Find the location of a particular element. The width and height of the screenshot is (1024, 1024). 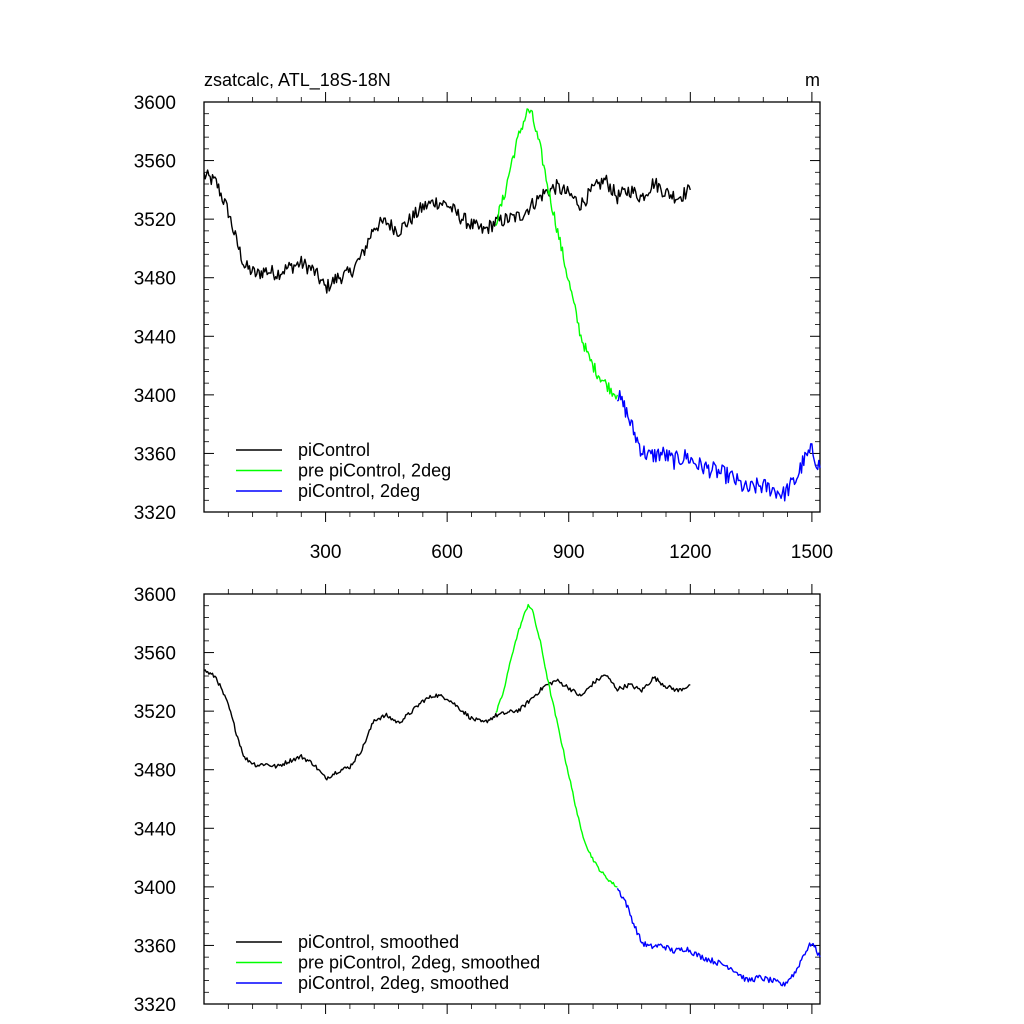

legend-label: pre piControl, 2deg, smoothed is located at coordinates (419, 963).